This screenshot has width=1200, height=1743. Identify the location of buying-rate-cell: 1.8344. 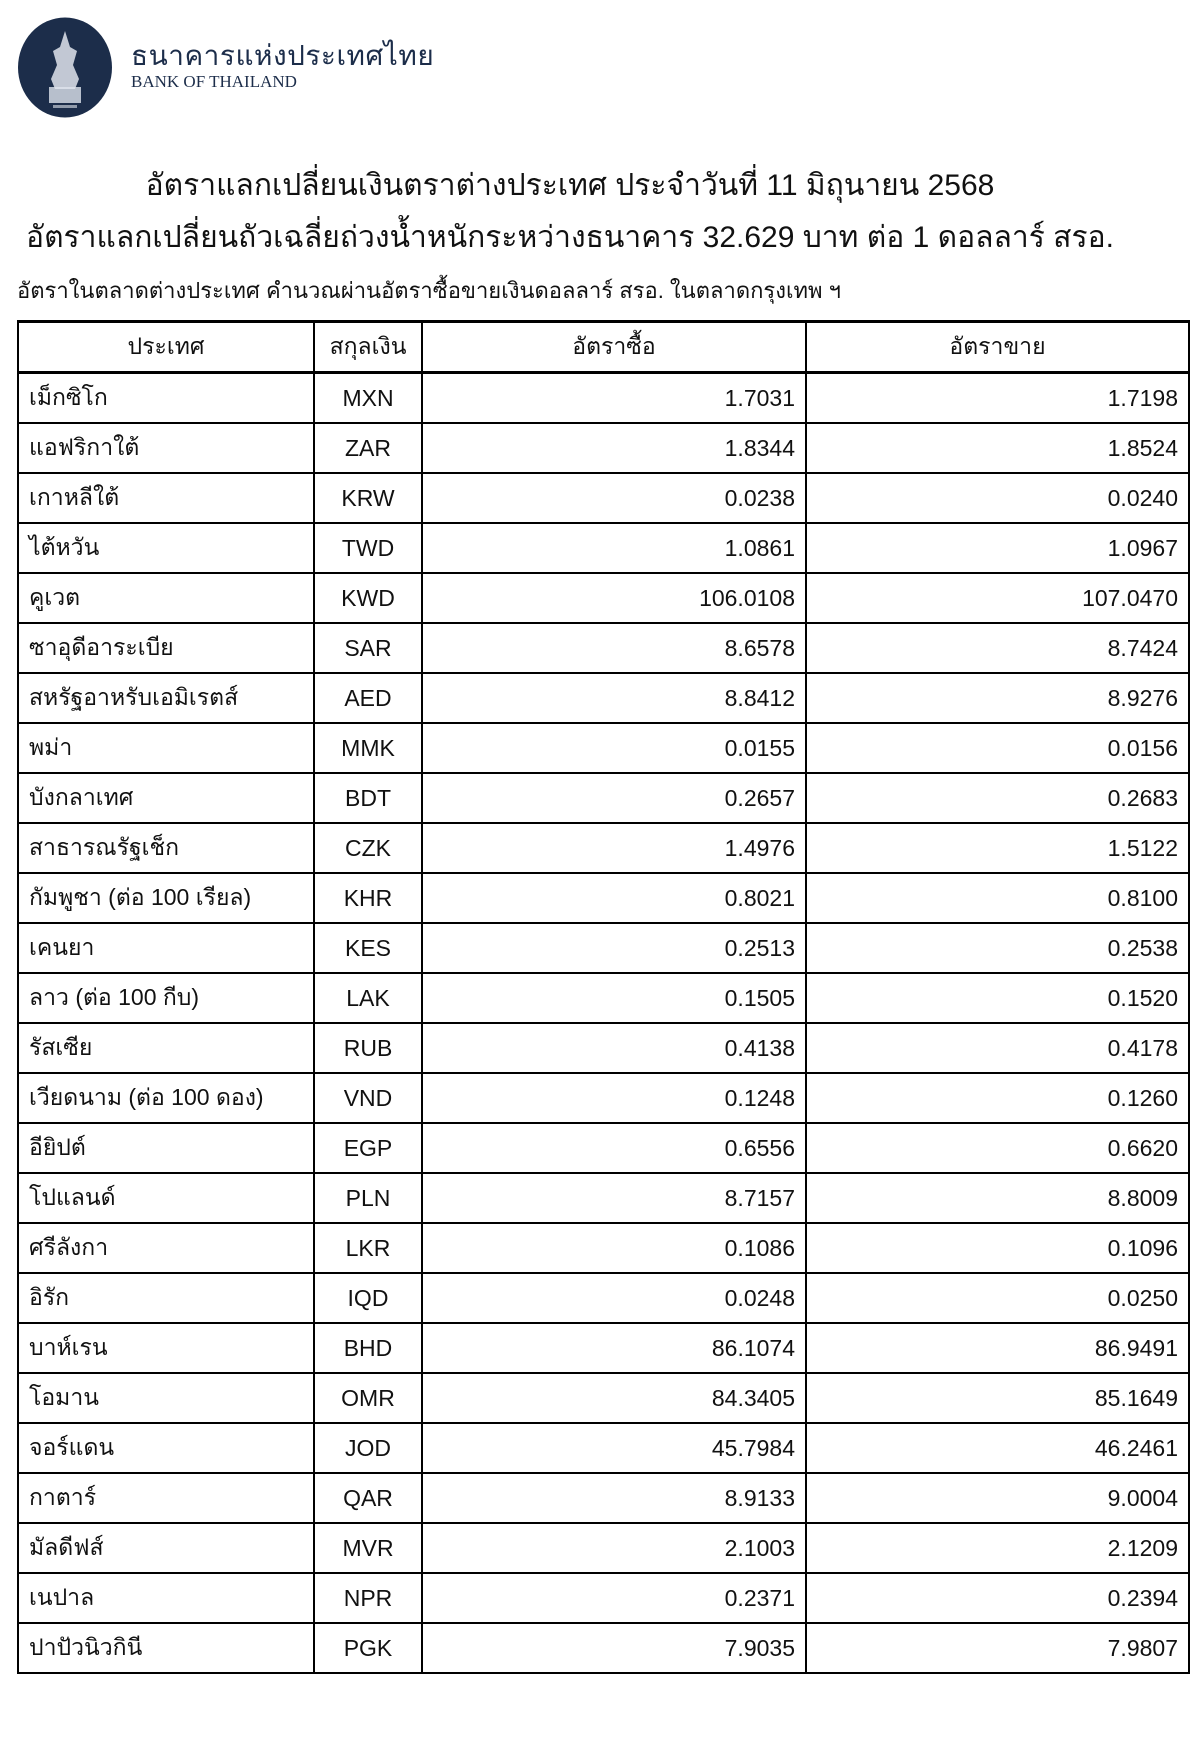
(614, 448).